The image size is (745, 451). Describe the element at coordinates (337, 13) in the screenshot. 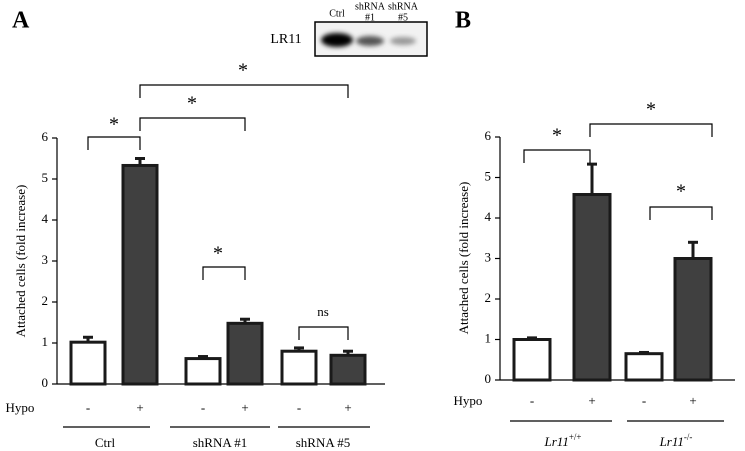

I see `lane-label: Ctrl` at that location.